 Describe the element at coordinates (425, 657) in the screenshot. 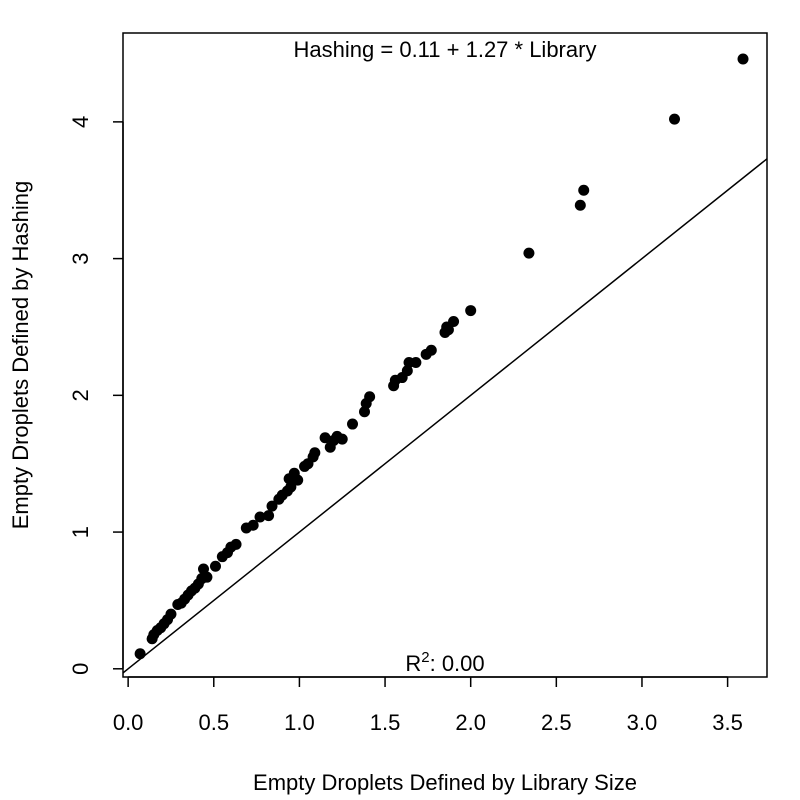

I see `r-squared-superscript: 2` at that location.